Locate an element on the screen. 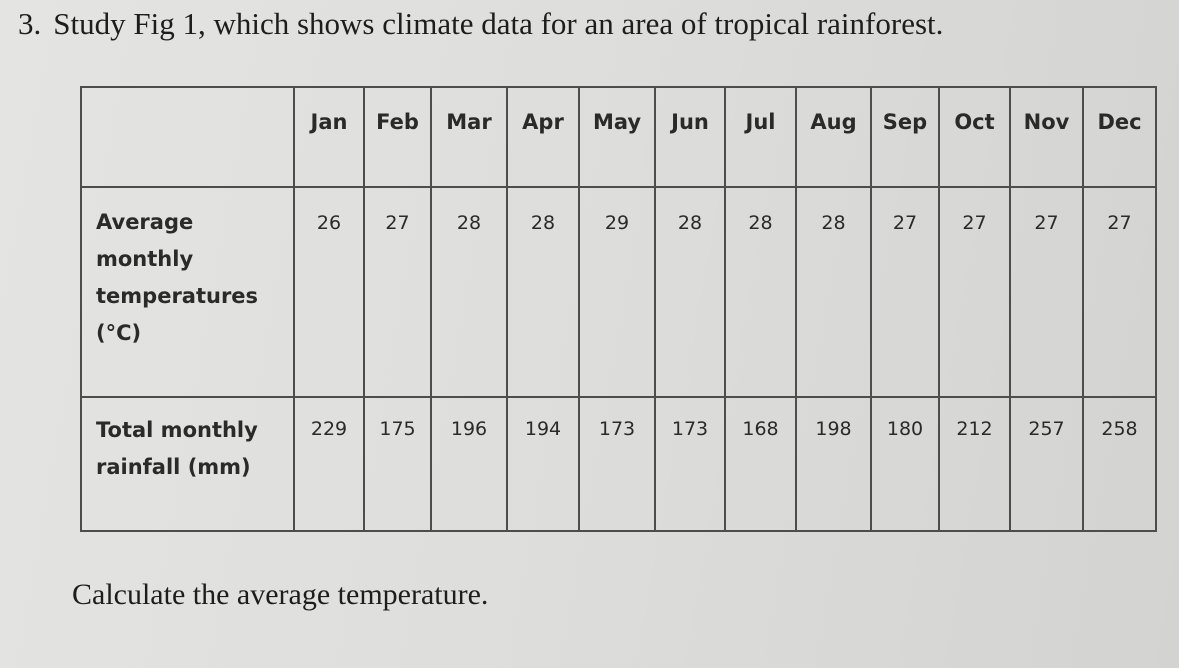 The height and width of the screenshot is (668, 1179). month-header: Aug is located at coordinates (833, 137).